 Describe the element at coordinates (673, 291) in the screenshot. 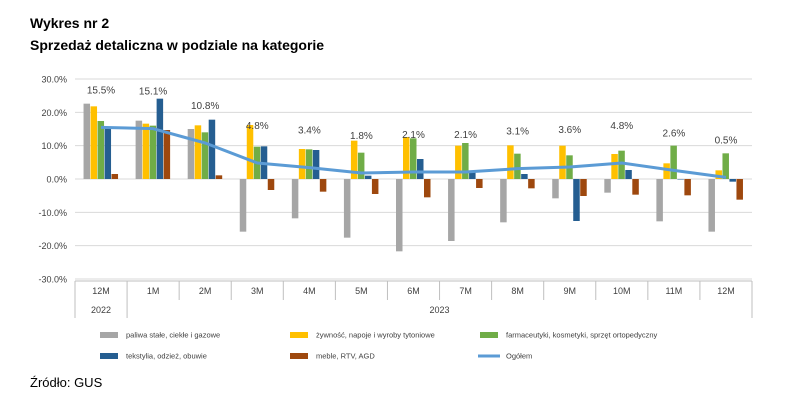

I see `x-tick-label: 11M` at that location.